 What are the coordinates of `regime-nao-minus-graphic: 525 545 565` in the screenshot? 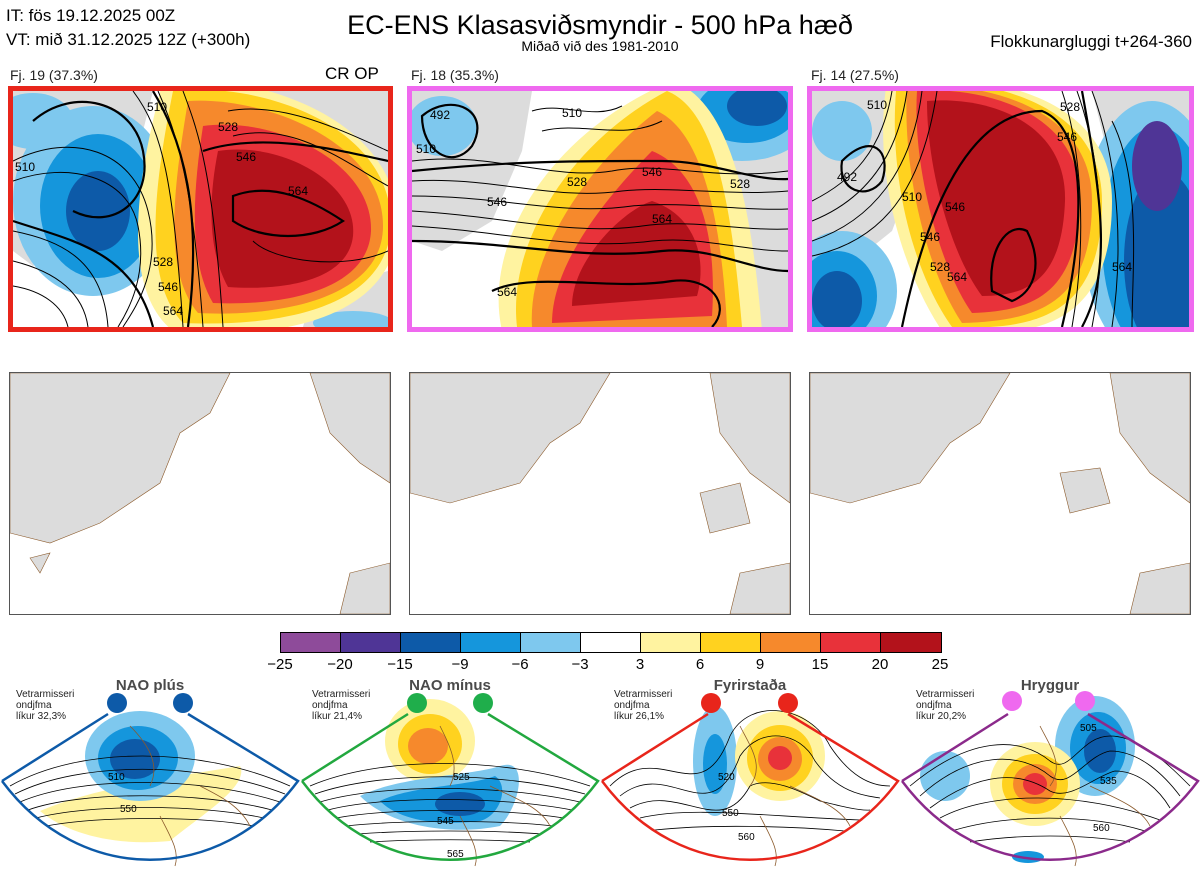 It's located at (450, 780).